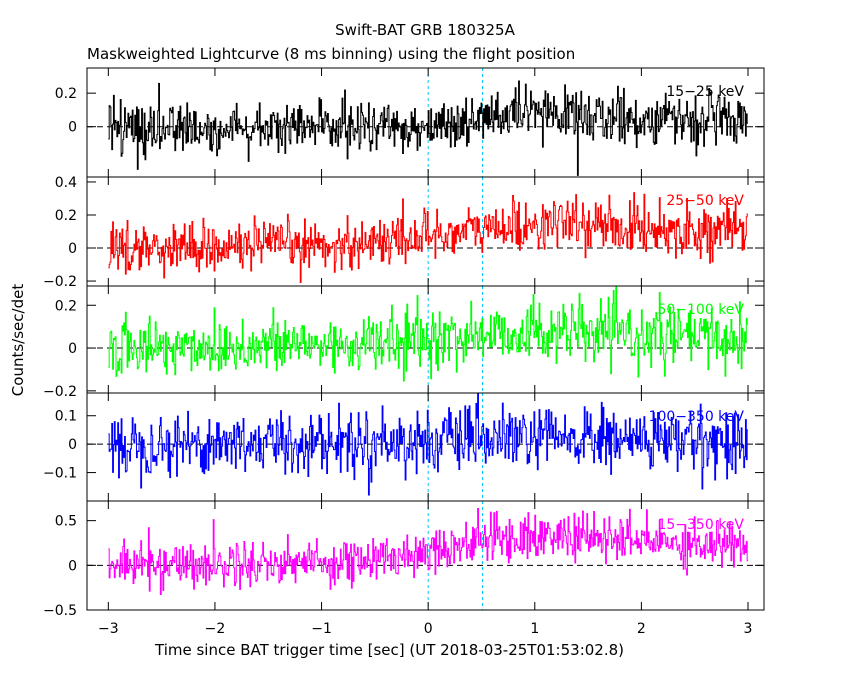  I want to click on x-tick-label: 2, so click(641, 629).